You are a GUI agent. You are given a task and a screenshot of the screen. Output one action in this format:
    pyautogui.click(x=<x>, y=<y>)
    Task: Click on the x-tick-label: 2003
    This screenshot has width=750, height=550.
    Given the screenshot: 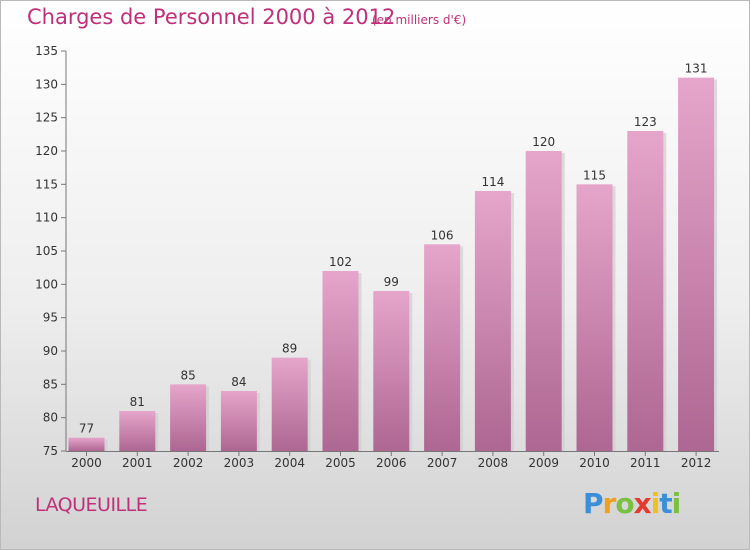 What is the action you would take?
    pyautogui.click(x=239, y=463)
    